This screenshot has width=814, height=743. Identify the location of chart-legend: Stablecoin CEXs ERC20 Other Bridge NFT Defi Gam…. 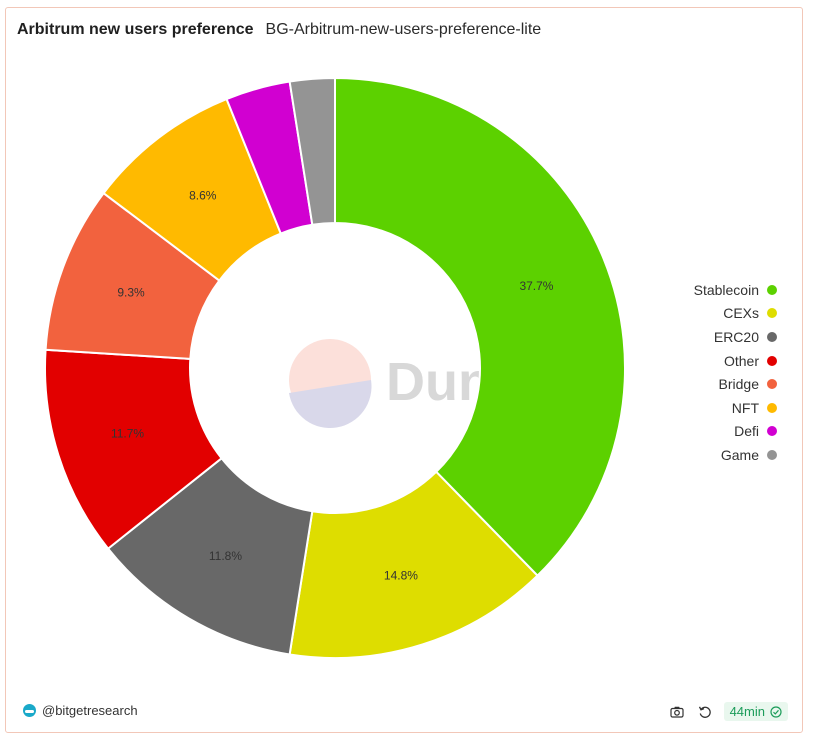
(735, 372).